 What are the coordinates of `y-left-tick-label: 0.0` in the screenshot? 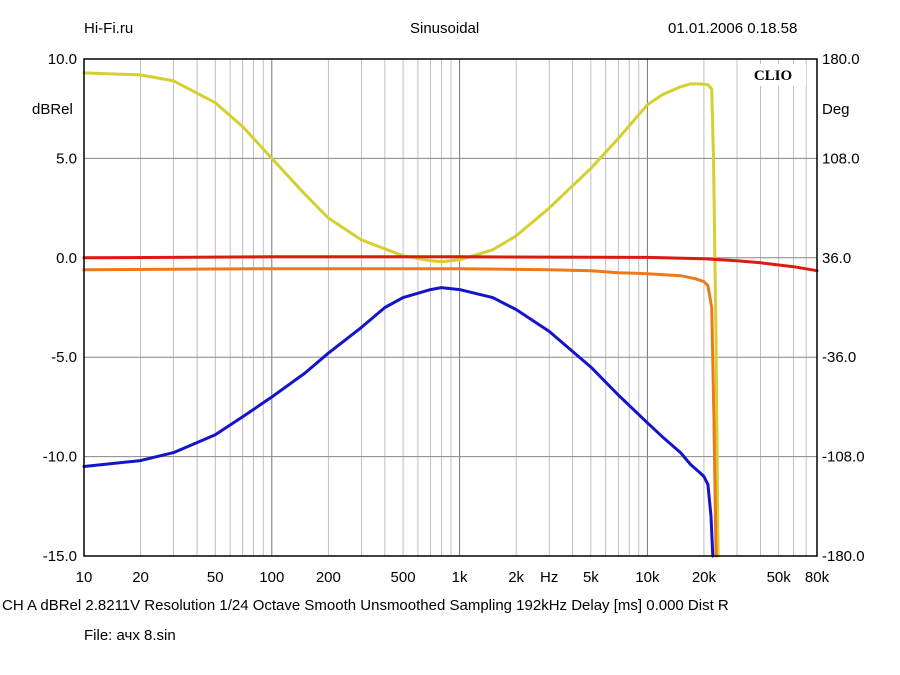 It's located at (66, 258).